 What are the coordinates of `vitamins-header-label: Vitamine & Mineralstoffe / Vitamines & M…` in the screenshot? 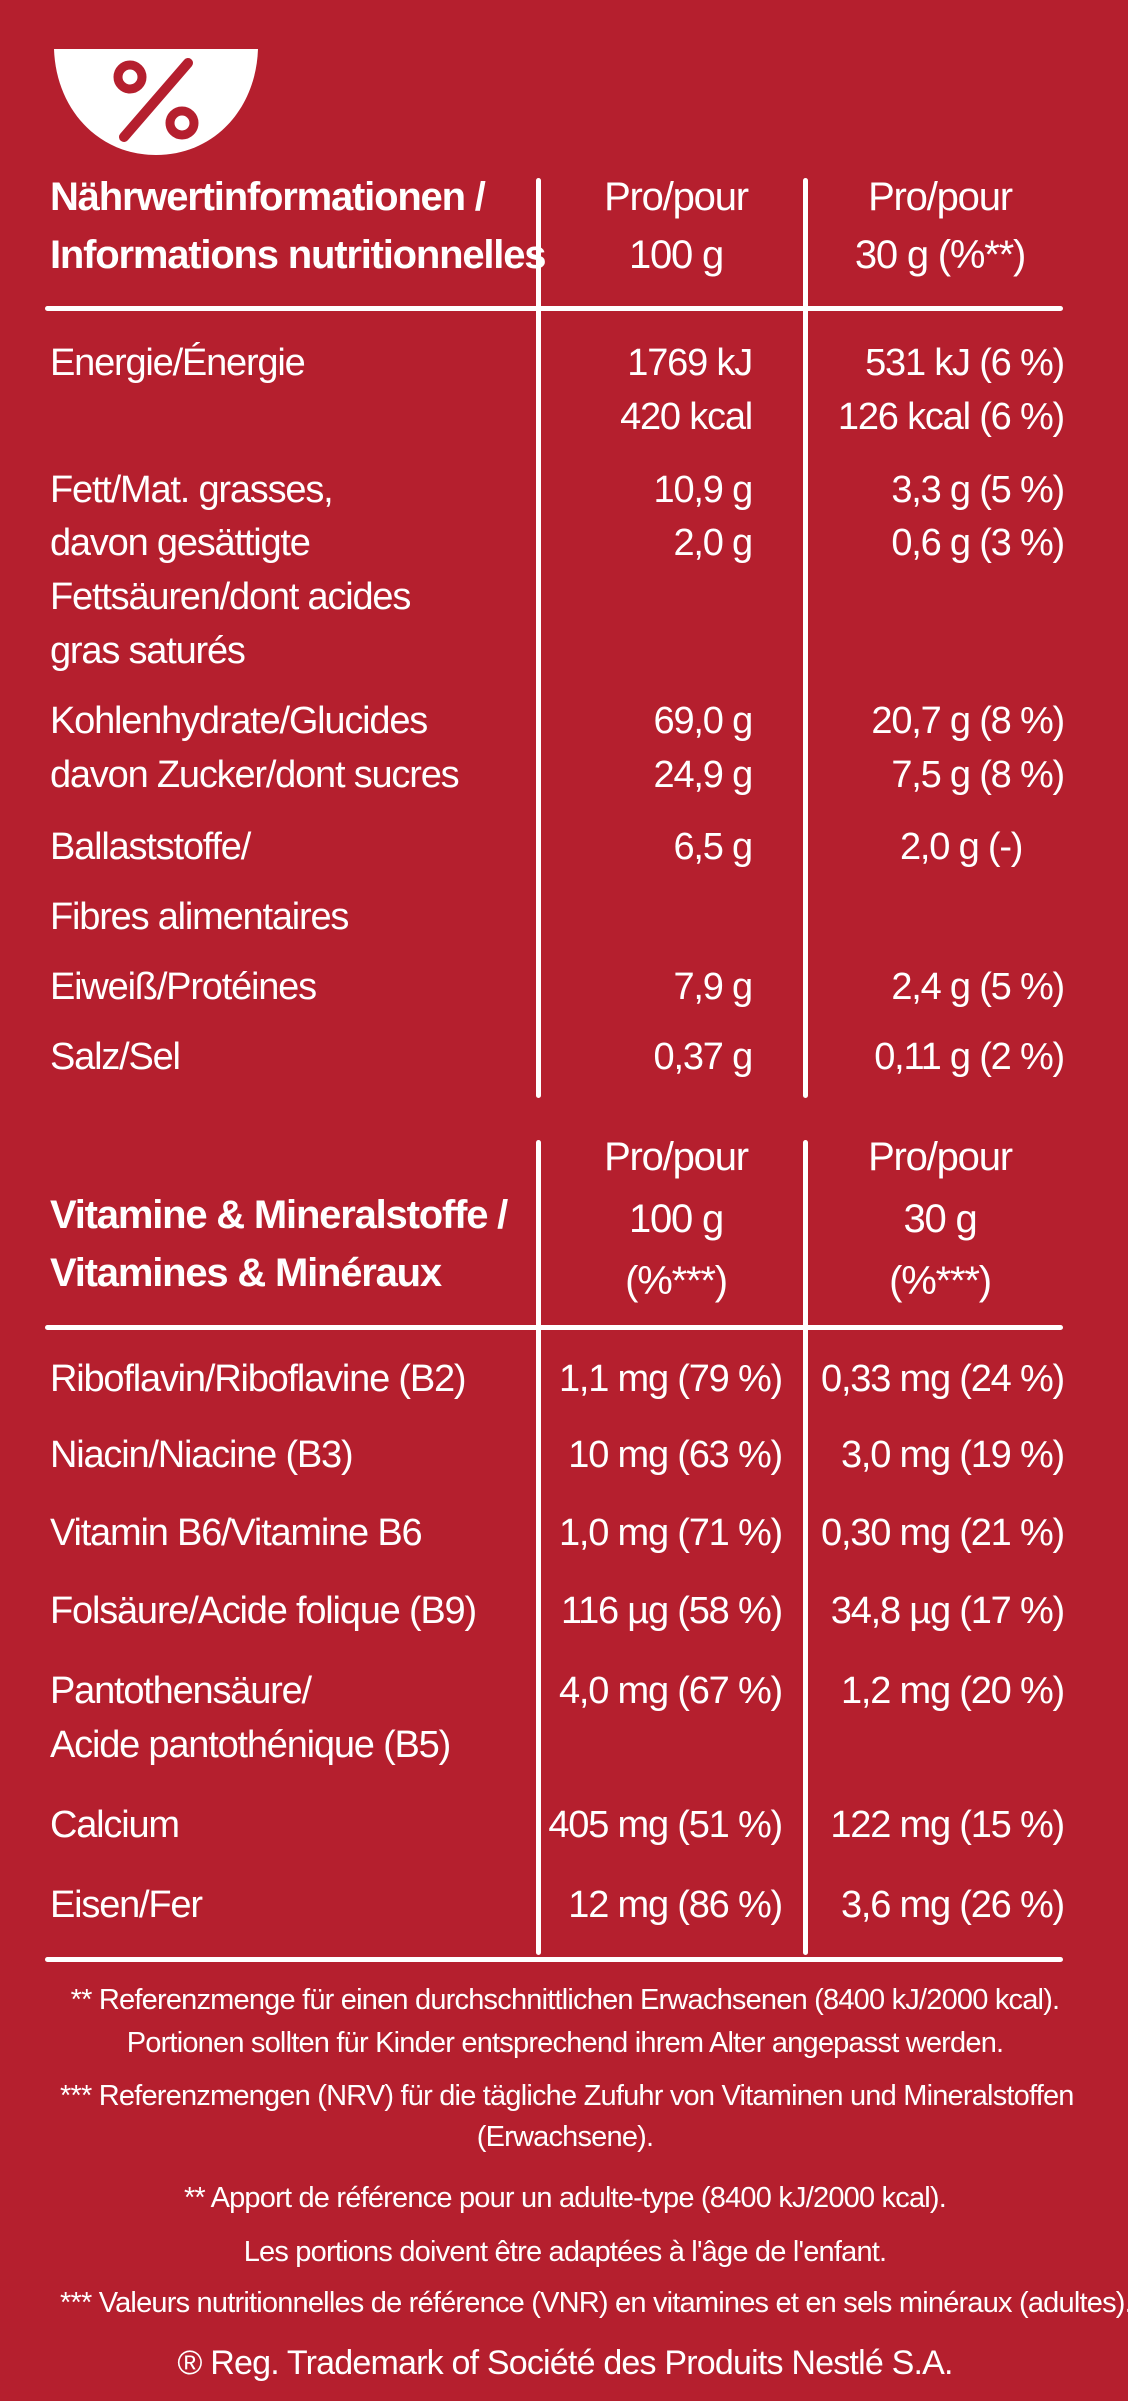 It's located at (279, 1244).